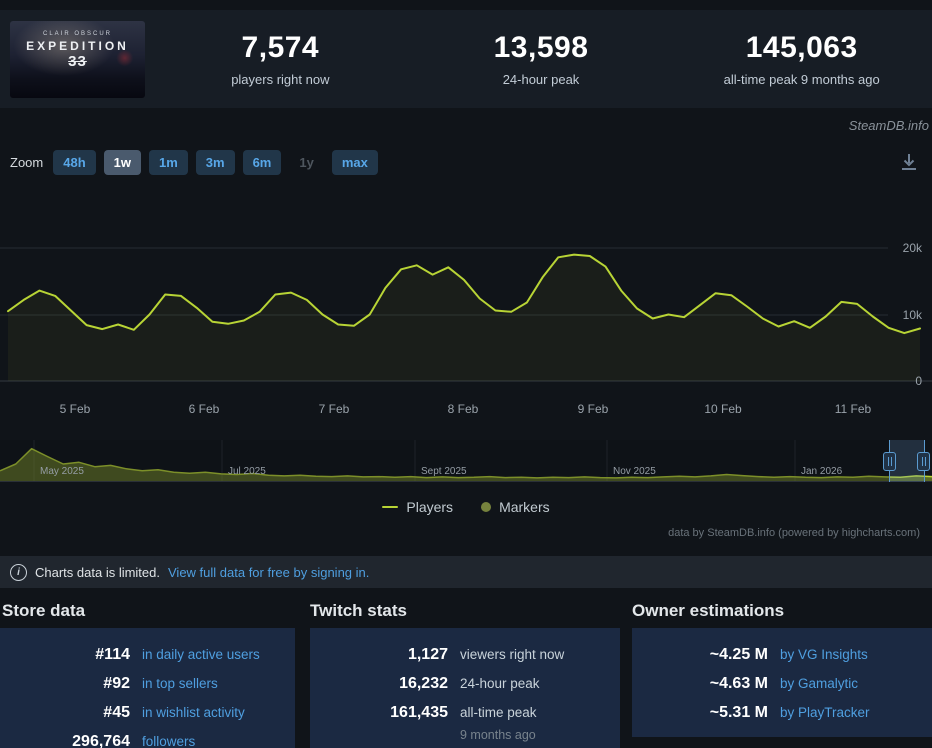 The width and height of the screenshot is (932, 748). I want to click on x-axis-tick: 5 Feb, so click(75, 409).